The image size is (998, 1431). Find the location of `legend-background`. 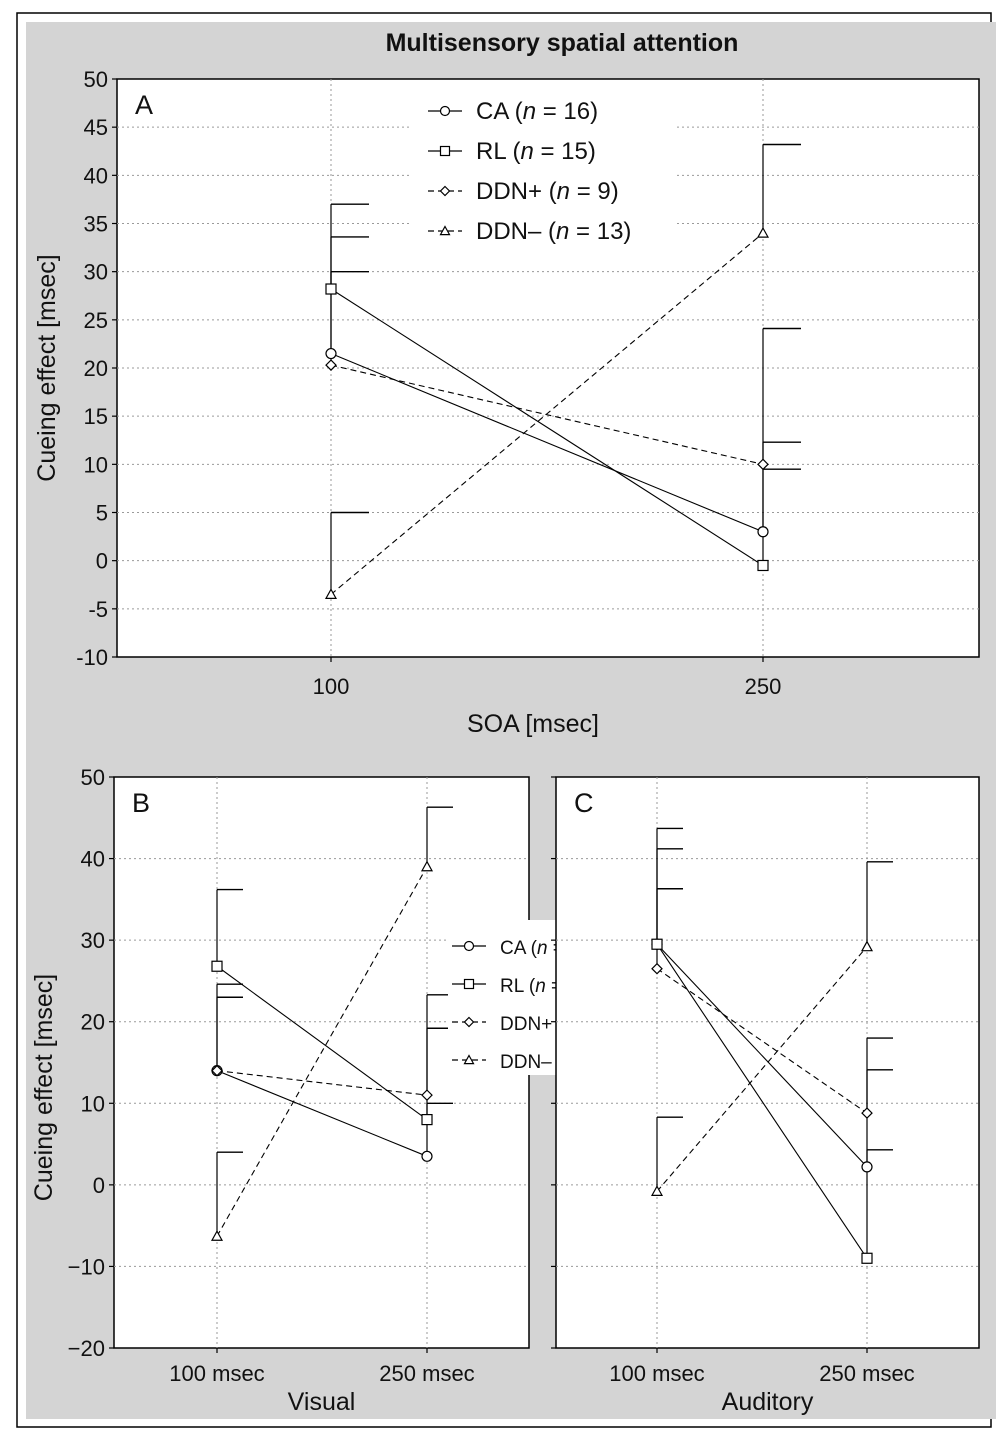

legend-background is located at coordinates (544, 170).